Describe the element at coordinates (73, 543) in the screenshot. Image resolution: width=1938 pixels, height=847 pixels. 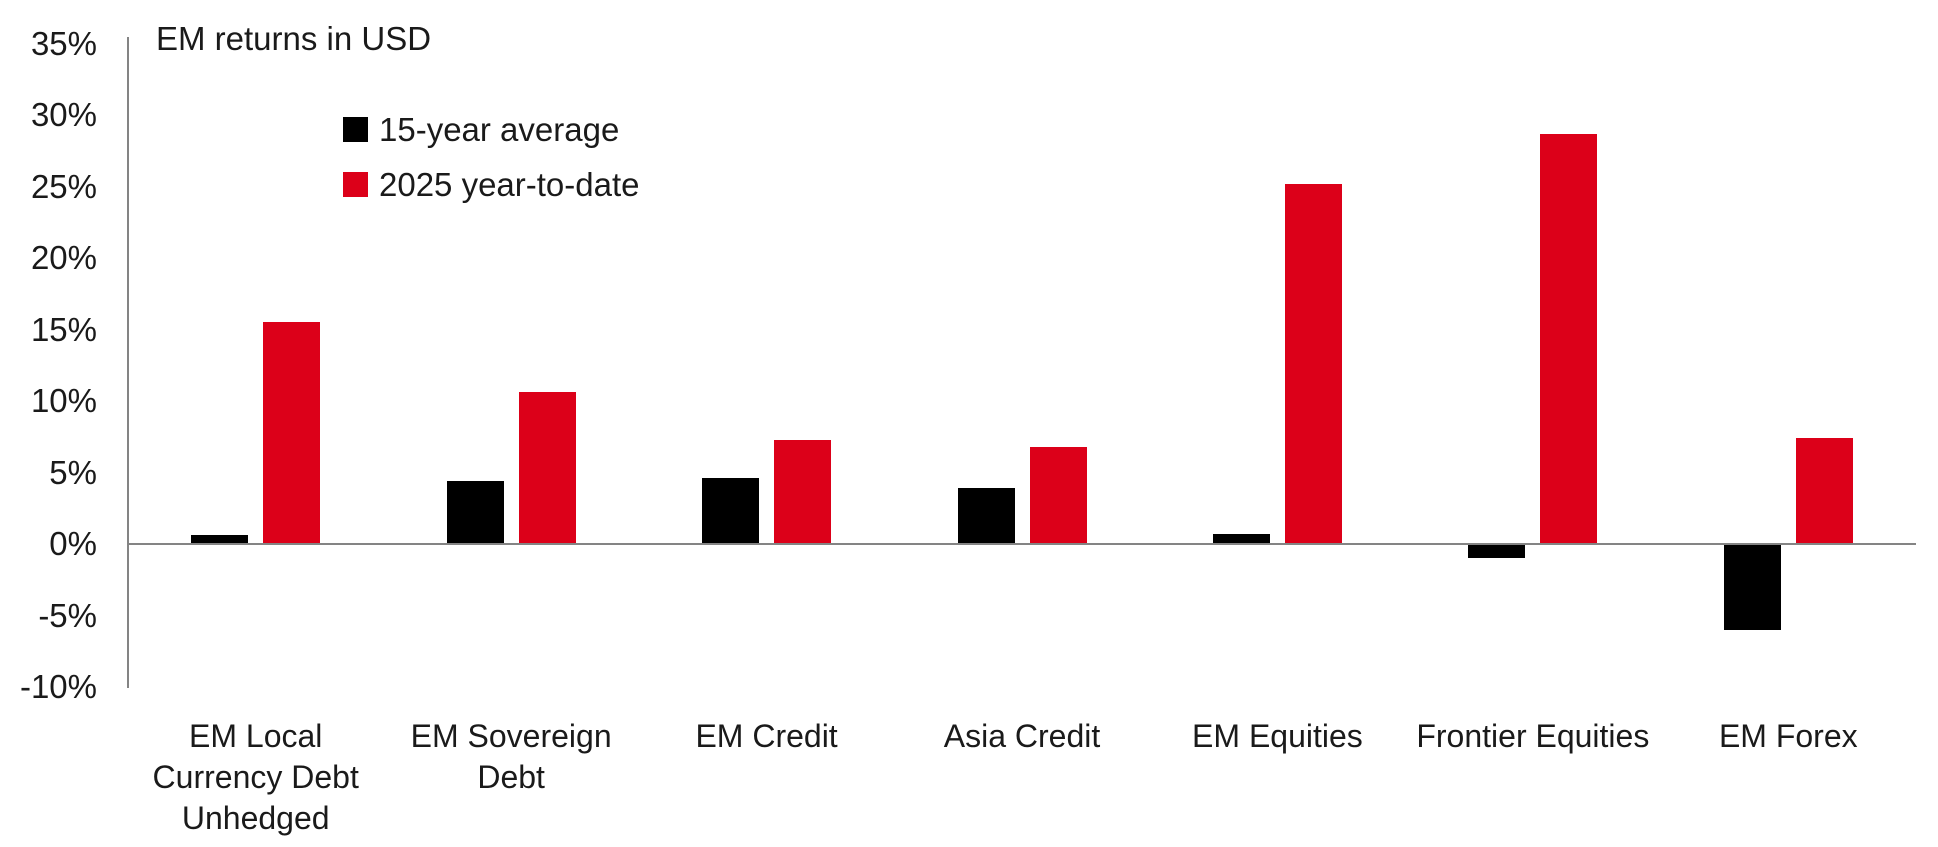
I see `y-tick-label: 0%` at that location.